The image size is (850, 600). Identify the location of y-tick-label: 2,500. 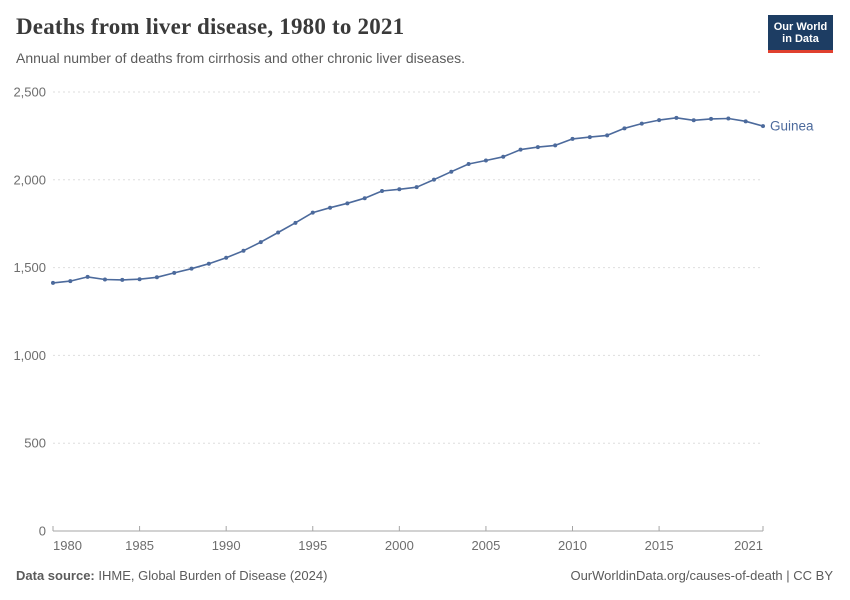
(29, 92).